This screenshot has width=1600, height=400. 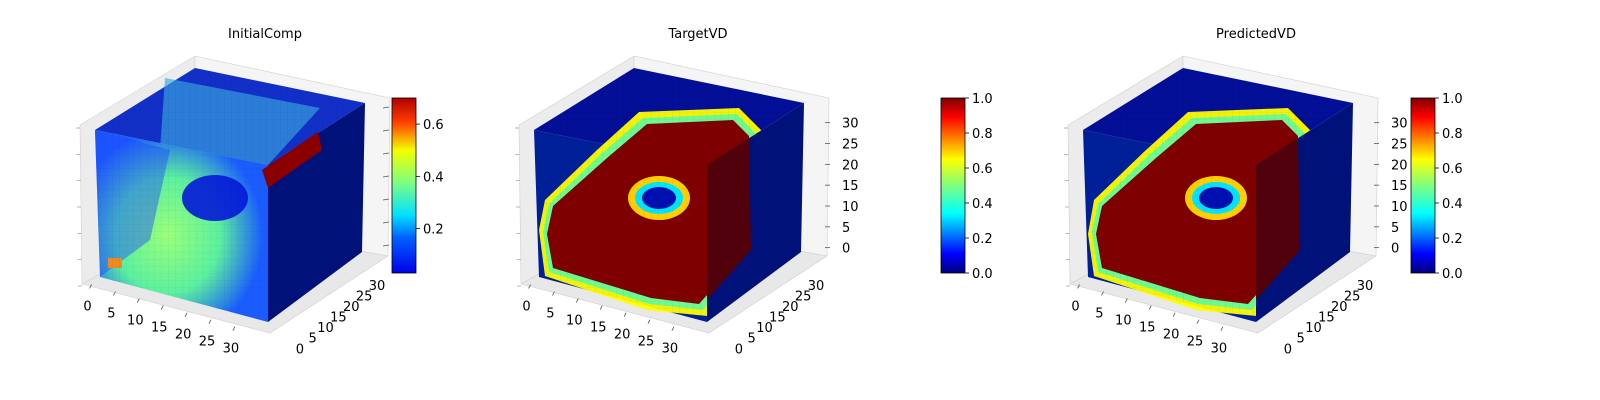 What do you see at coordinates (697, 34) in the screenshot?
I see `panel-title: TargetVD` at bounding box center [697, 34].